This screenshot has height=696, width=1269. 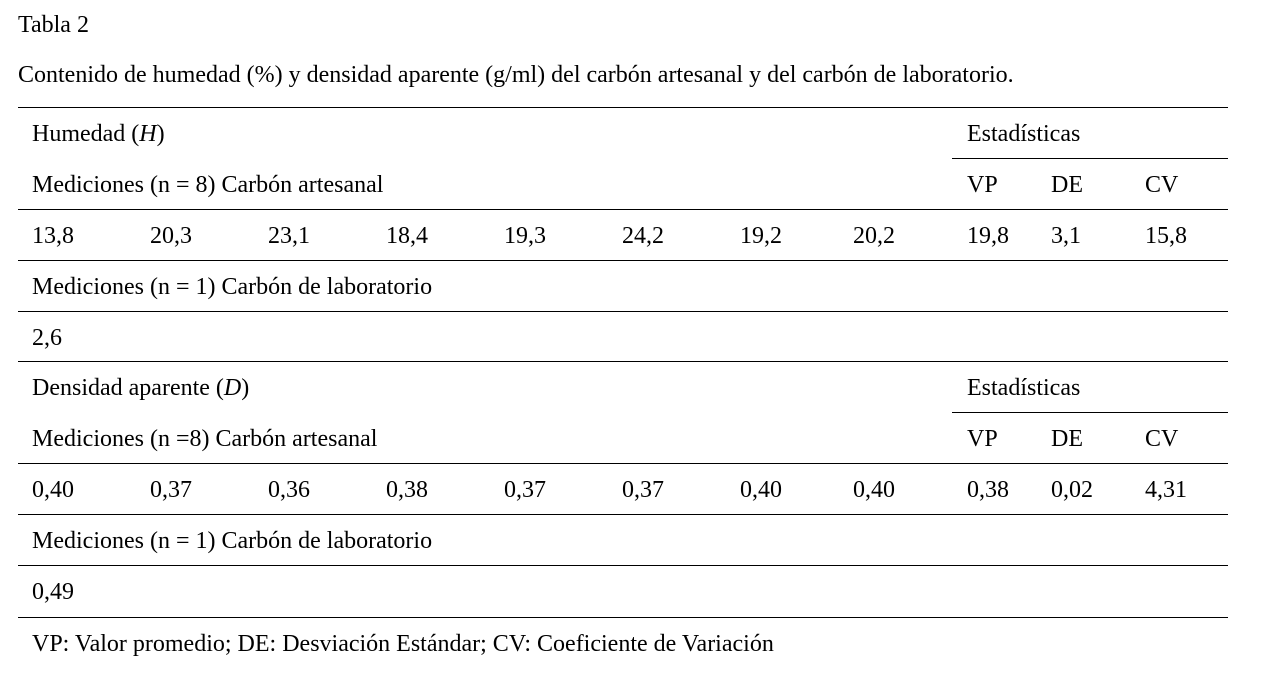 What do you see at coordinates (1066, 236) in the screenshot?
I see `stat-value: 3,1` at bounding box center [1066, 236].